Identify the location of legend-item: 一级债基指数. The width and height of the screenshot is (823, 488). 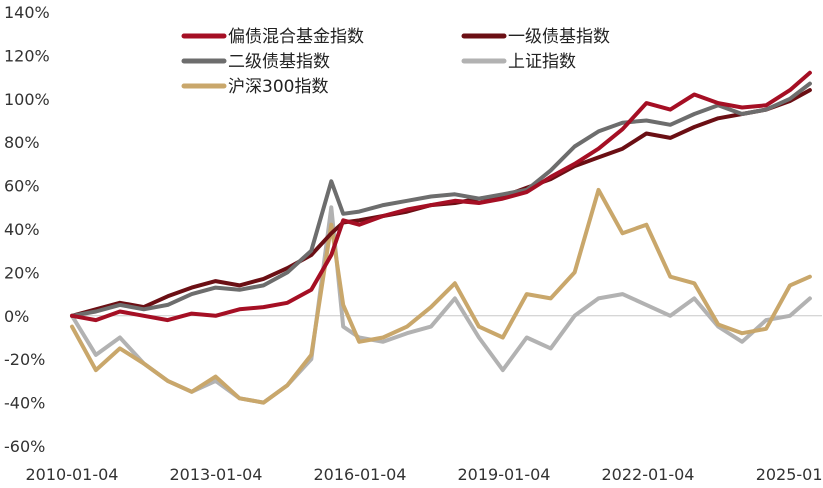
(535, 37).